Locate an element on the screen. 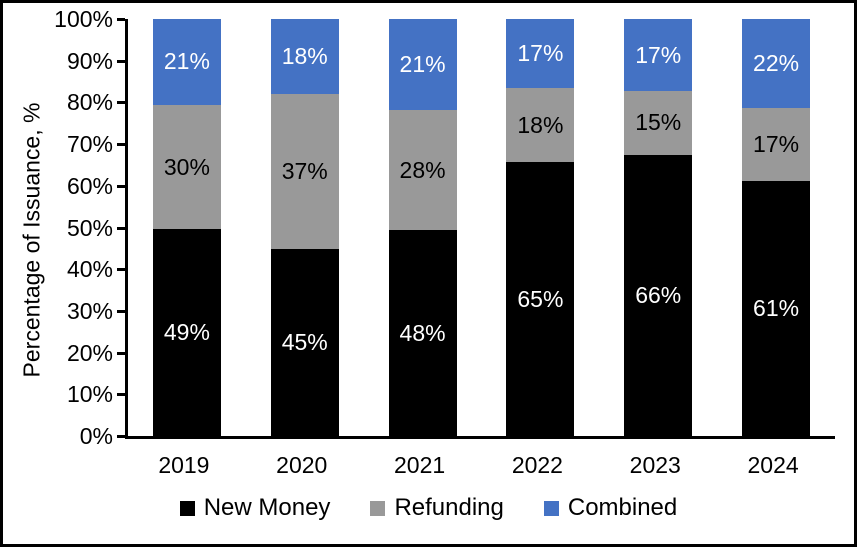  bar-2023-segment-new-money: 66% is located at coordinates (658, 295).